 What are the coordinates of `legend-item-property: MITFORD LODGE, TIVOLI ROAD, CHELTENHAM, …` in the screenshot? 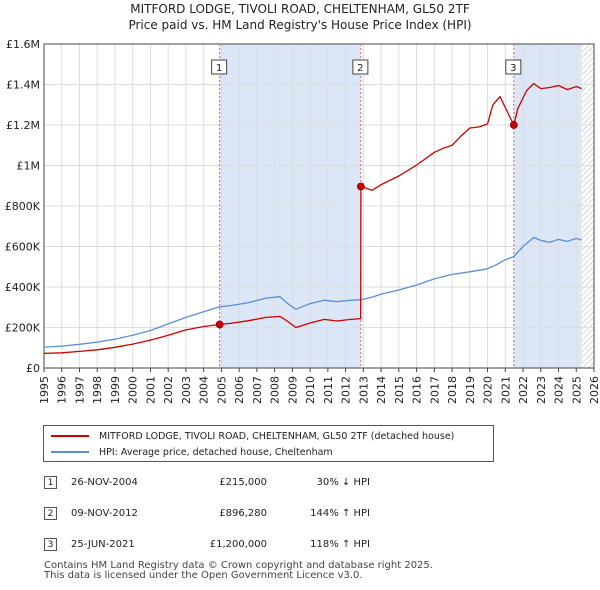 It's located at (252, 436).